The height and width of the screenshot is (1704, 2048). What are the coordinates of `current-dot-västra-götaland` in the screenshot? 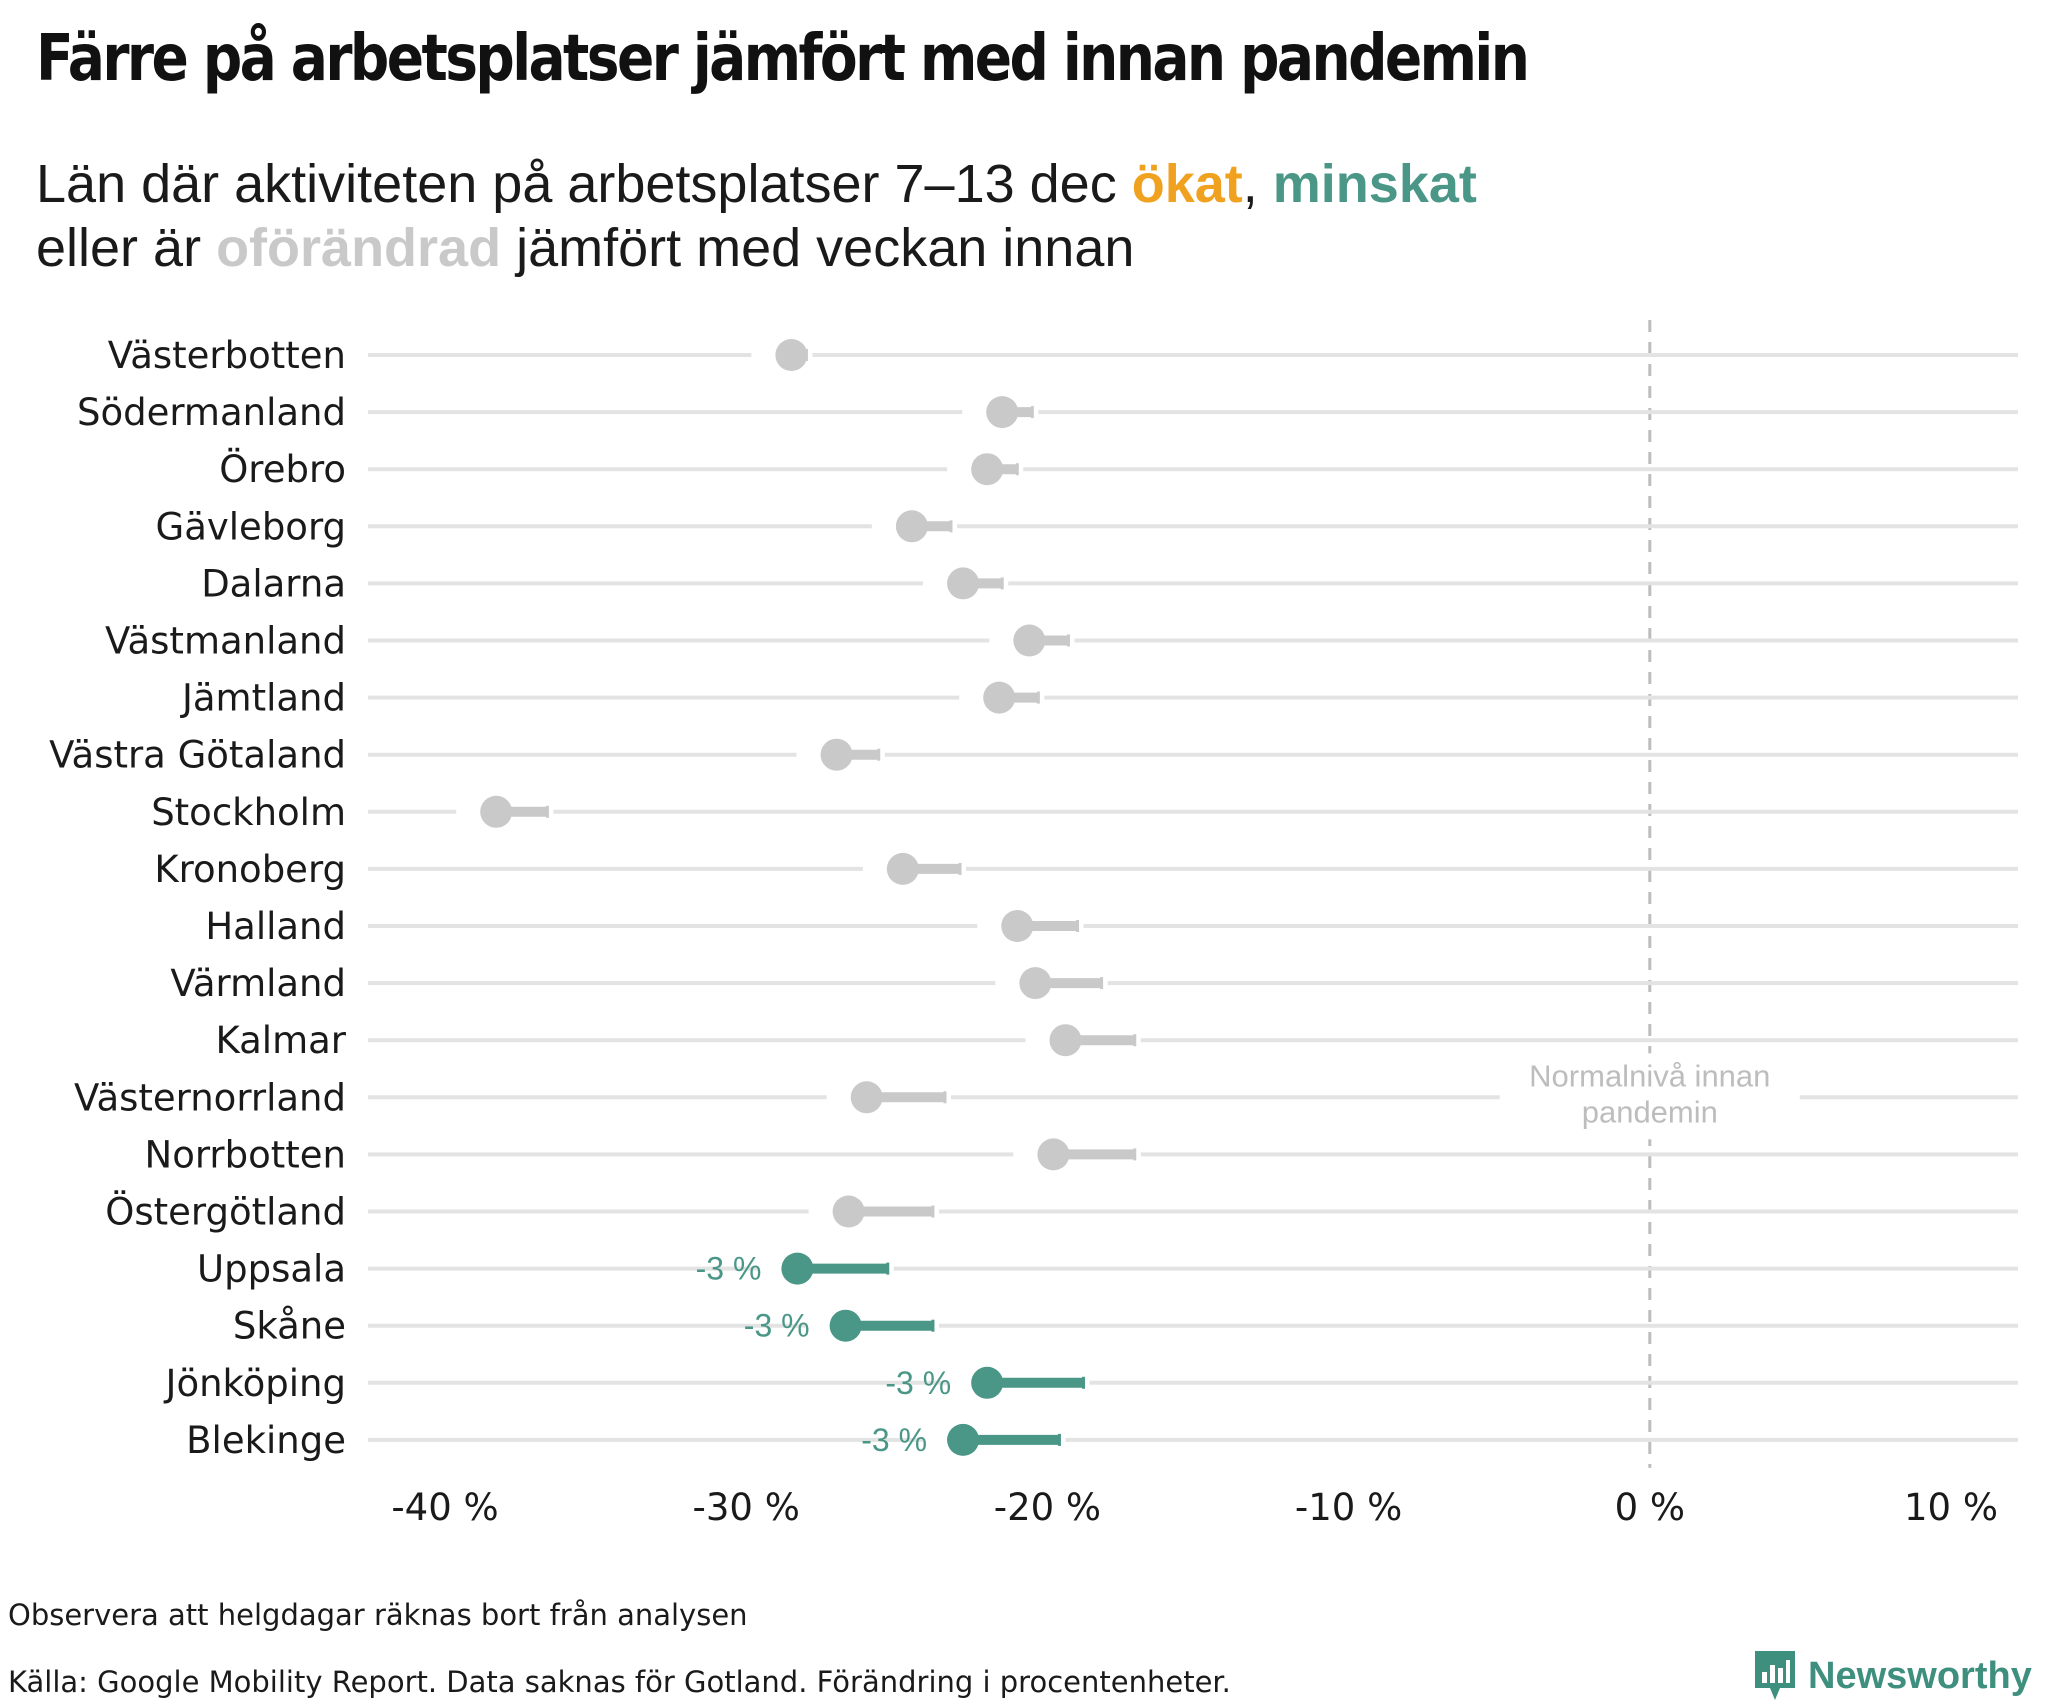 It's located at (836, 754).